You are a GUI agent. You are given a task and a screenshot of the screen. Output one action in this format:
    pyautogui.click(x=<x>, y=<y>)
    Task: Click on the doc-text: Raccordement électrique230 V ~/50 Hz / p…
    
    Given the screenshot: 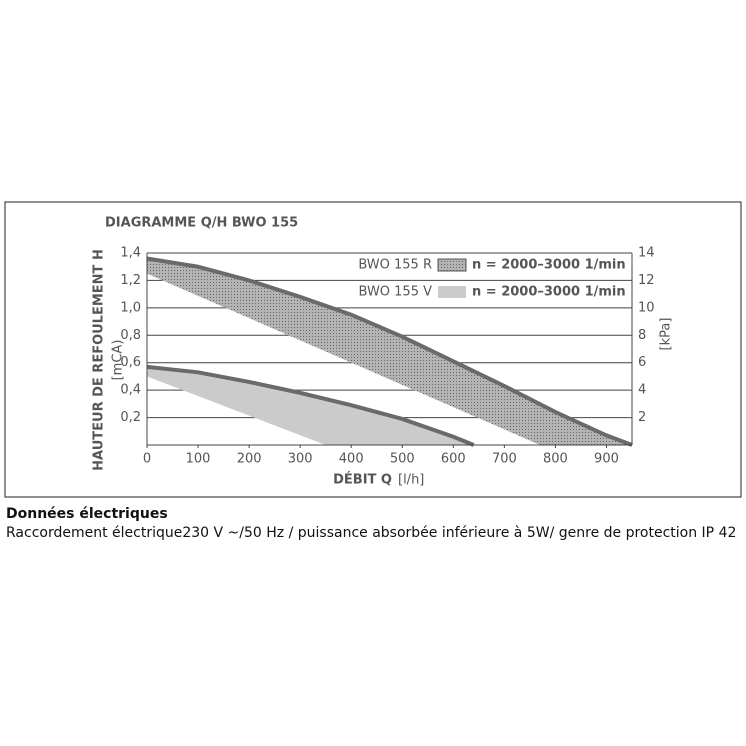 What is the action you would take?
    pyautogui.click(x=371, y=533)
    